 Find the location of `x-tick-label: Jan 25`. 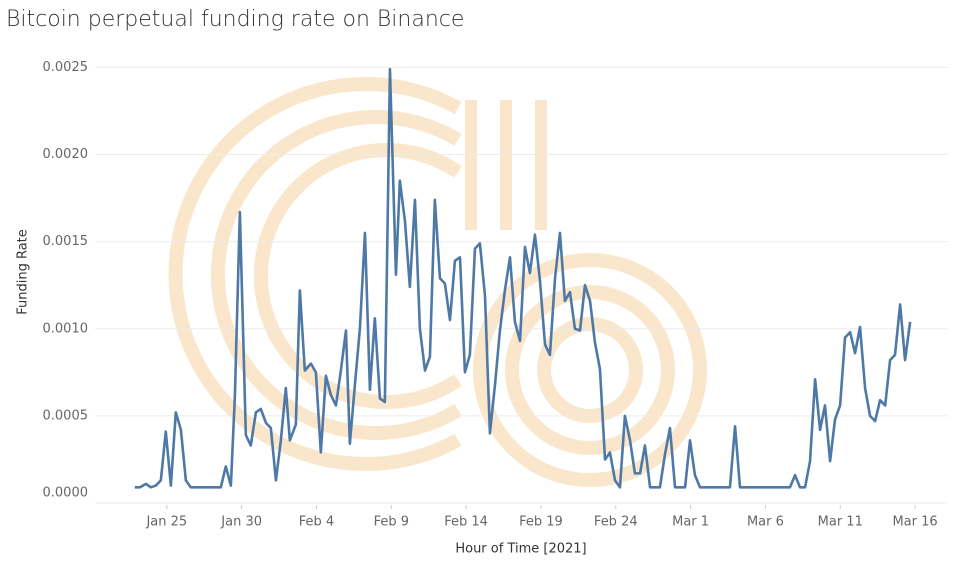

x-tick-label: Jan 25 is located at coordinates (166, 522).